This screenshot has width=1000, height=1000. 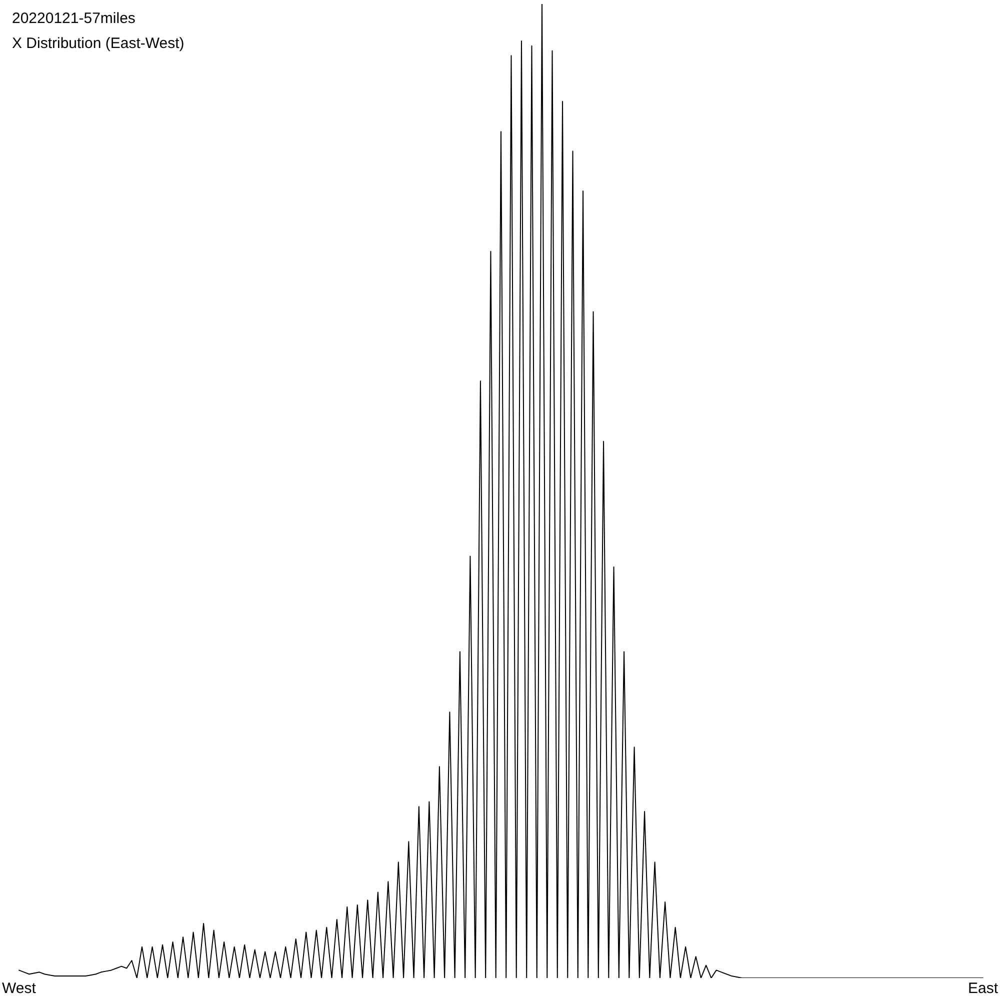 I want to click on x-tick-label: West, so click(x=19, y=989).